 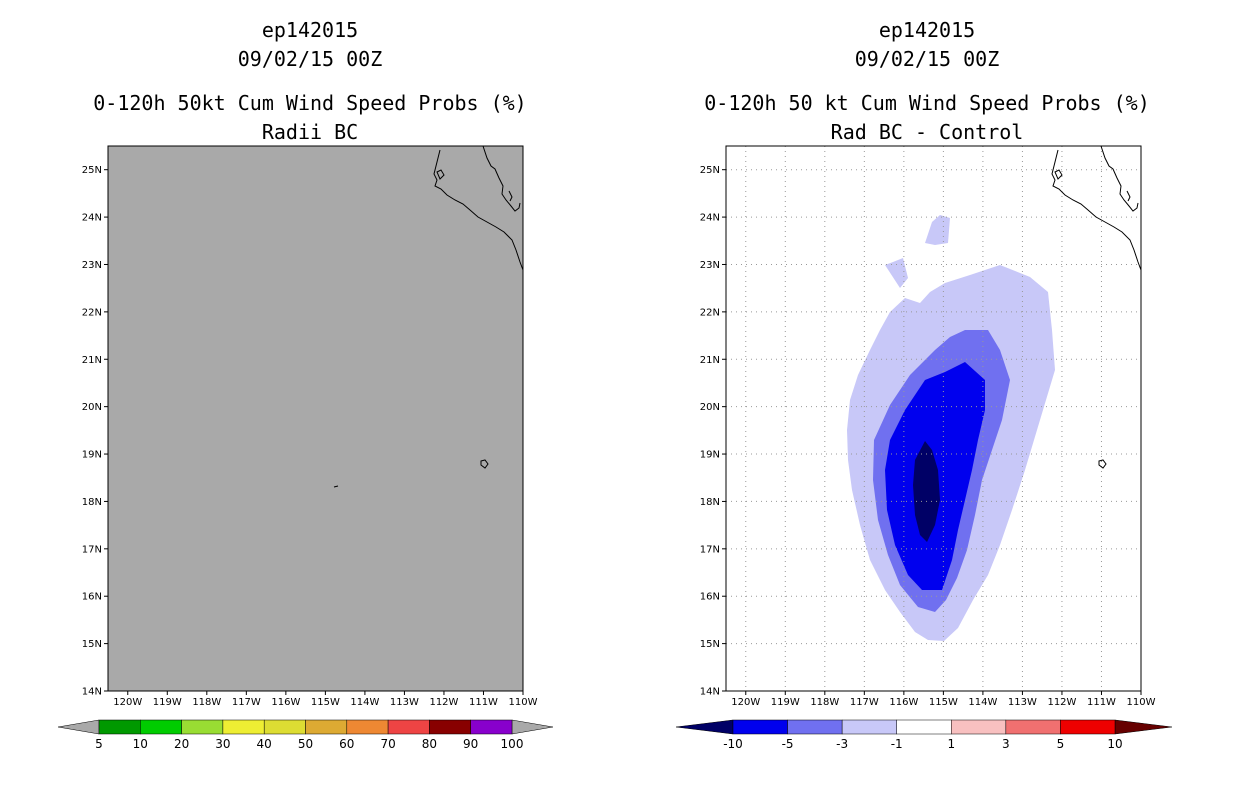 What do you see at coordinates (788, 744) in the screenshot?
I see `colorbar-label: -5` at bounding box center [788, 744].